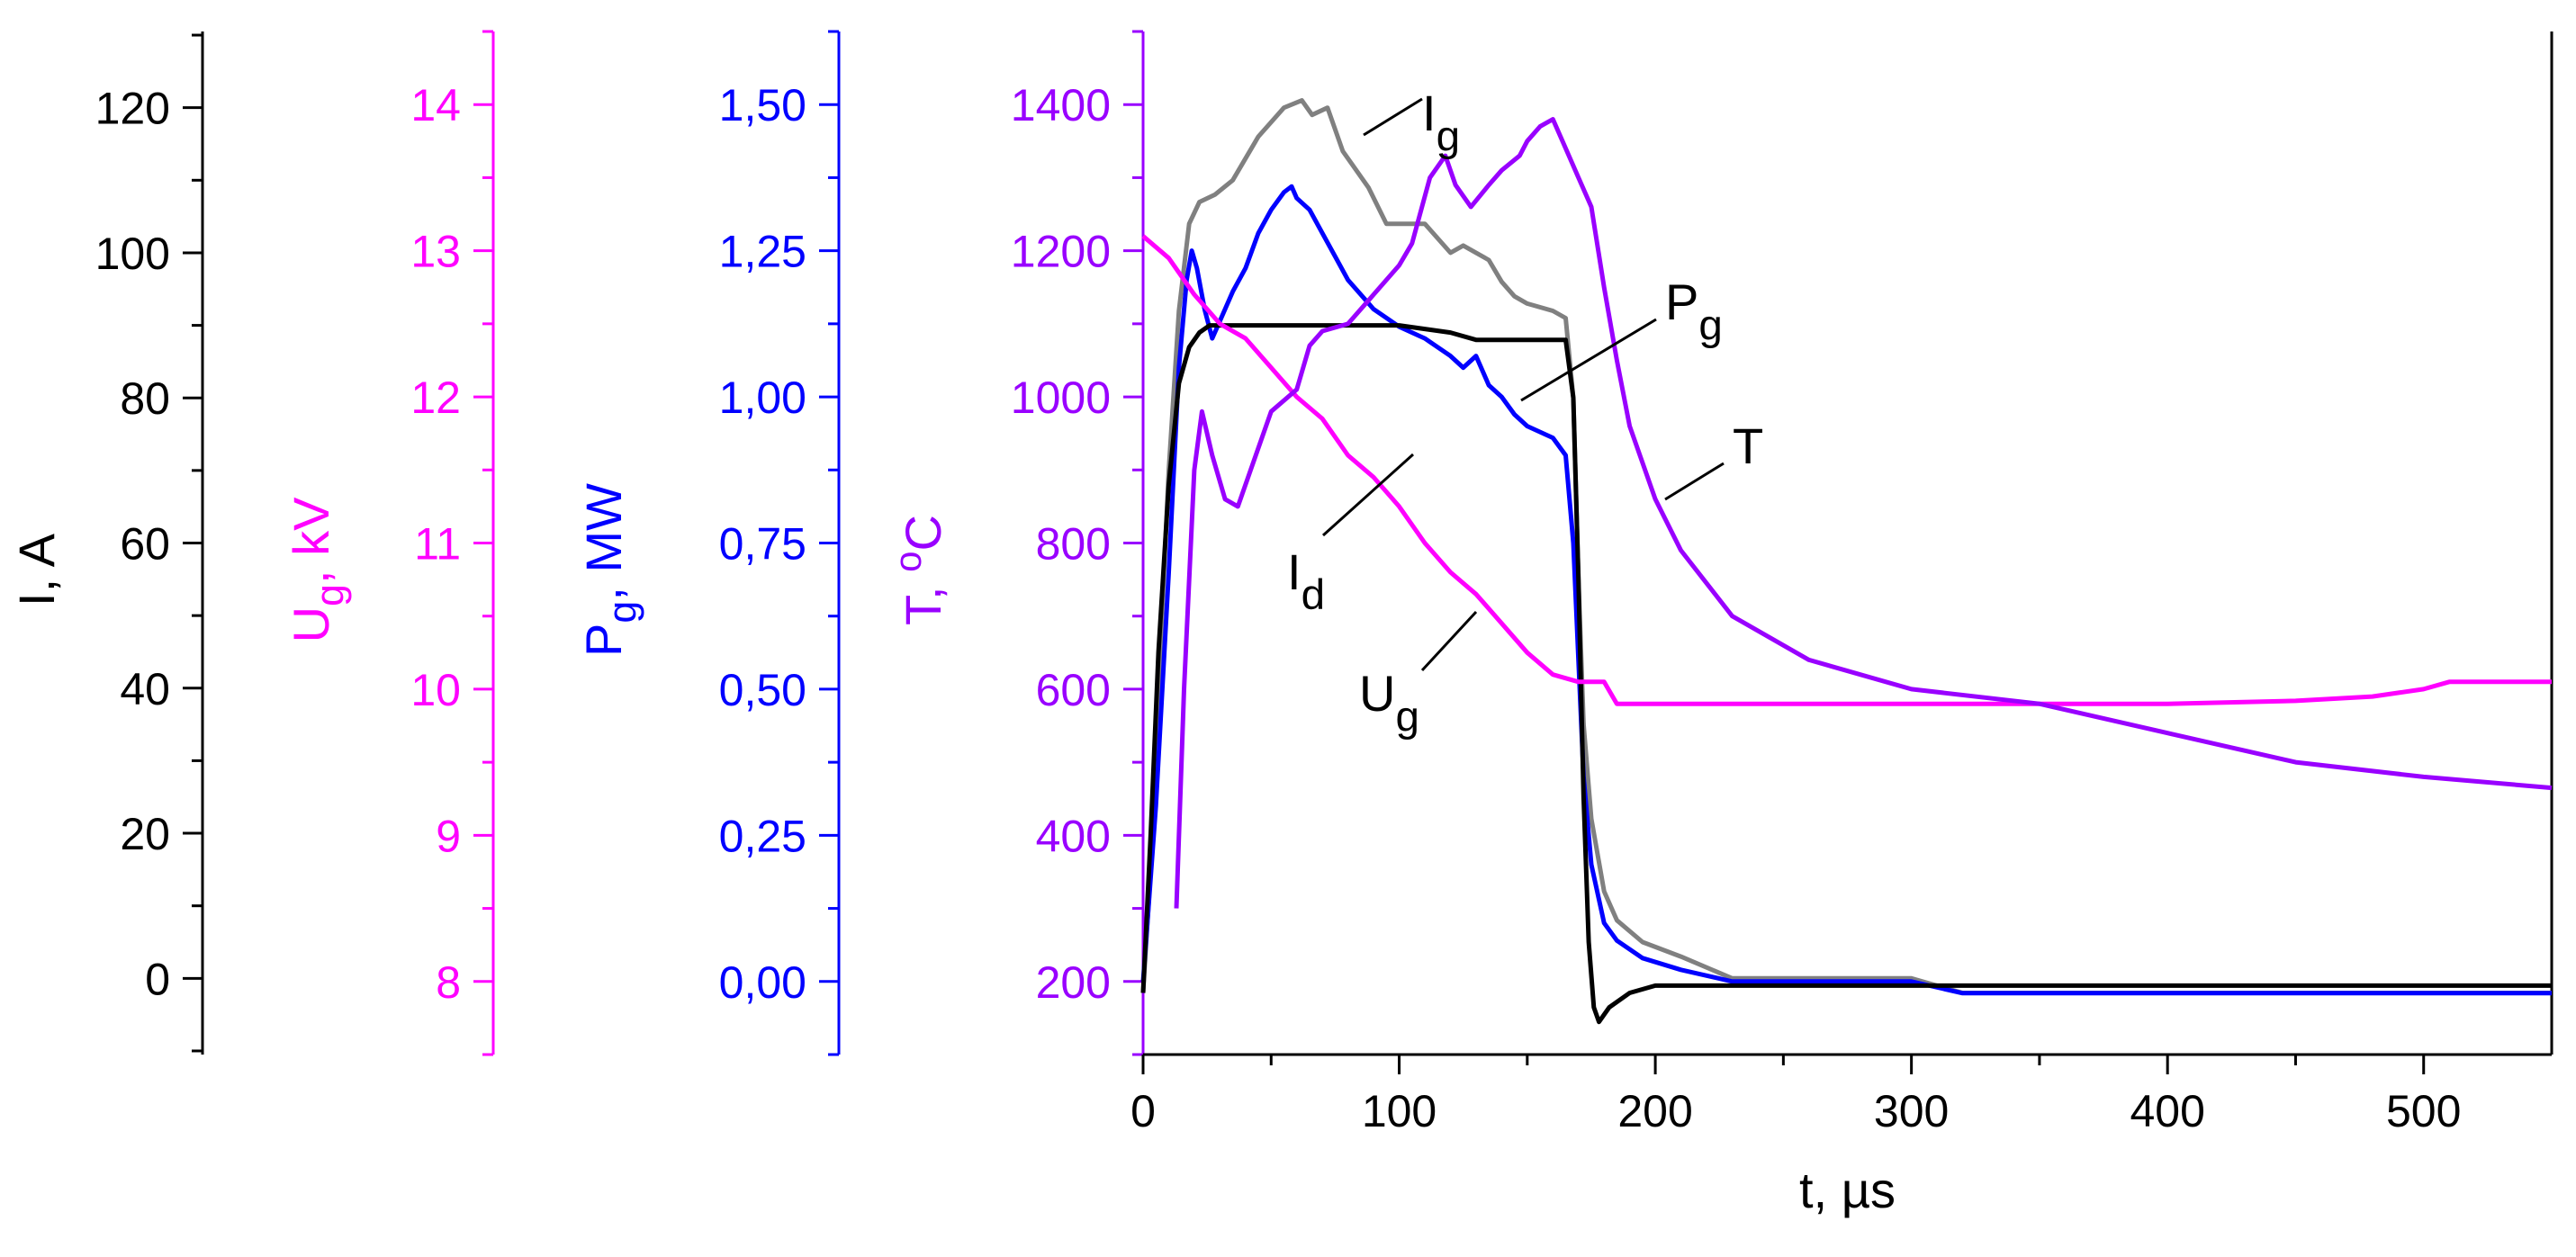 This screenshot has width=2576, height=1257. I want to click on x-tick-label: 400, so click(2167, 1111).